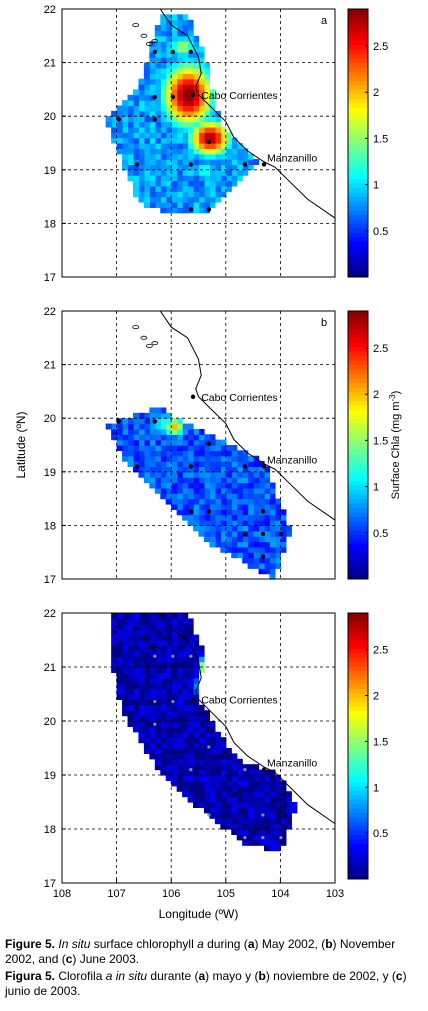 This screenshot has width=428, height=1011. I want to click on x-tick-label: 107, so click(116, 894).